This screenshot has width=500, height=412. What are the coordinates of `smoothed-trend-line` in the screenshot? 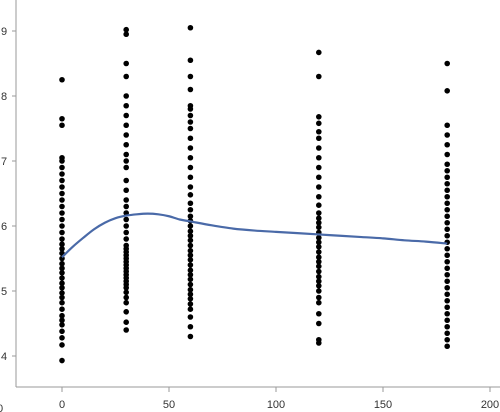 It's located at (254, 235).